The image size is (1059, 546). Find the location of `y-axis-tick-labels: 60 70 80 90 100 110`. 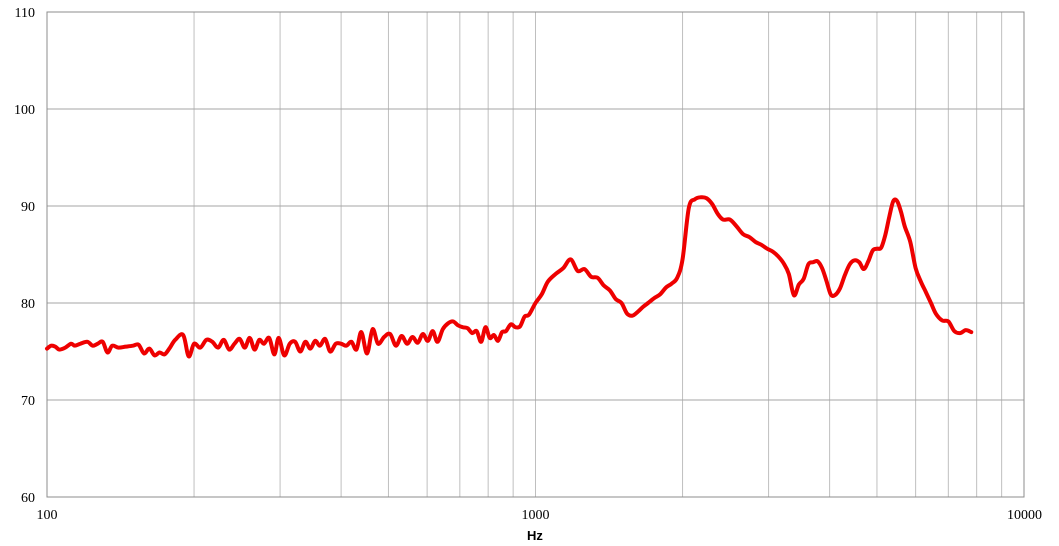

y-axis-tick-labels: 60 70 80 90 100 110 is located at coordinates (24, 256).